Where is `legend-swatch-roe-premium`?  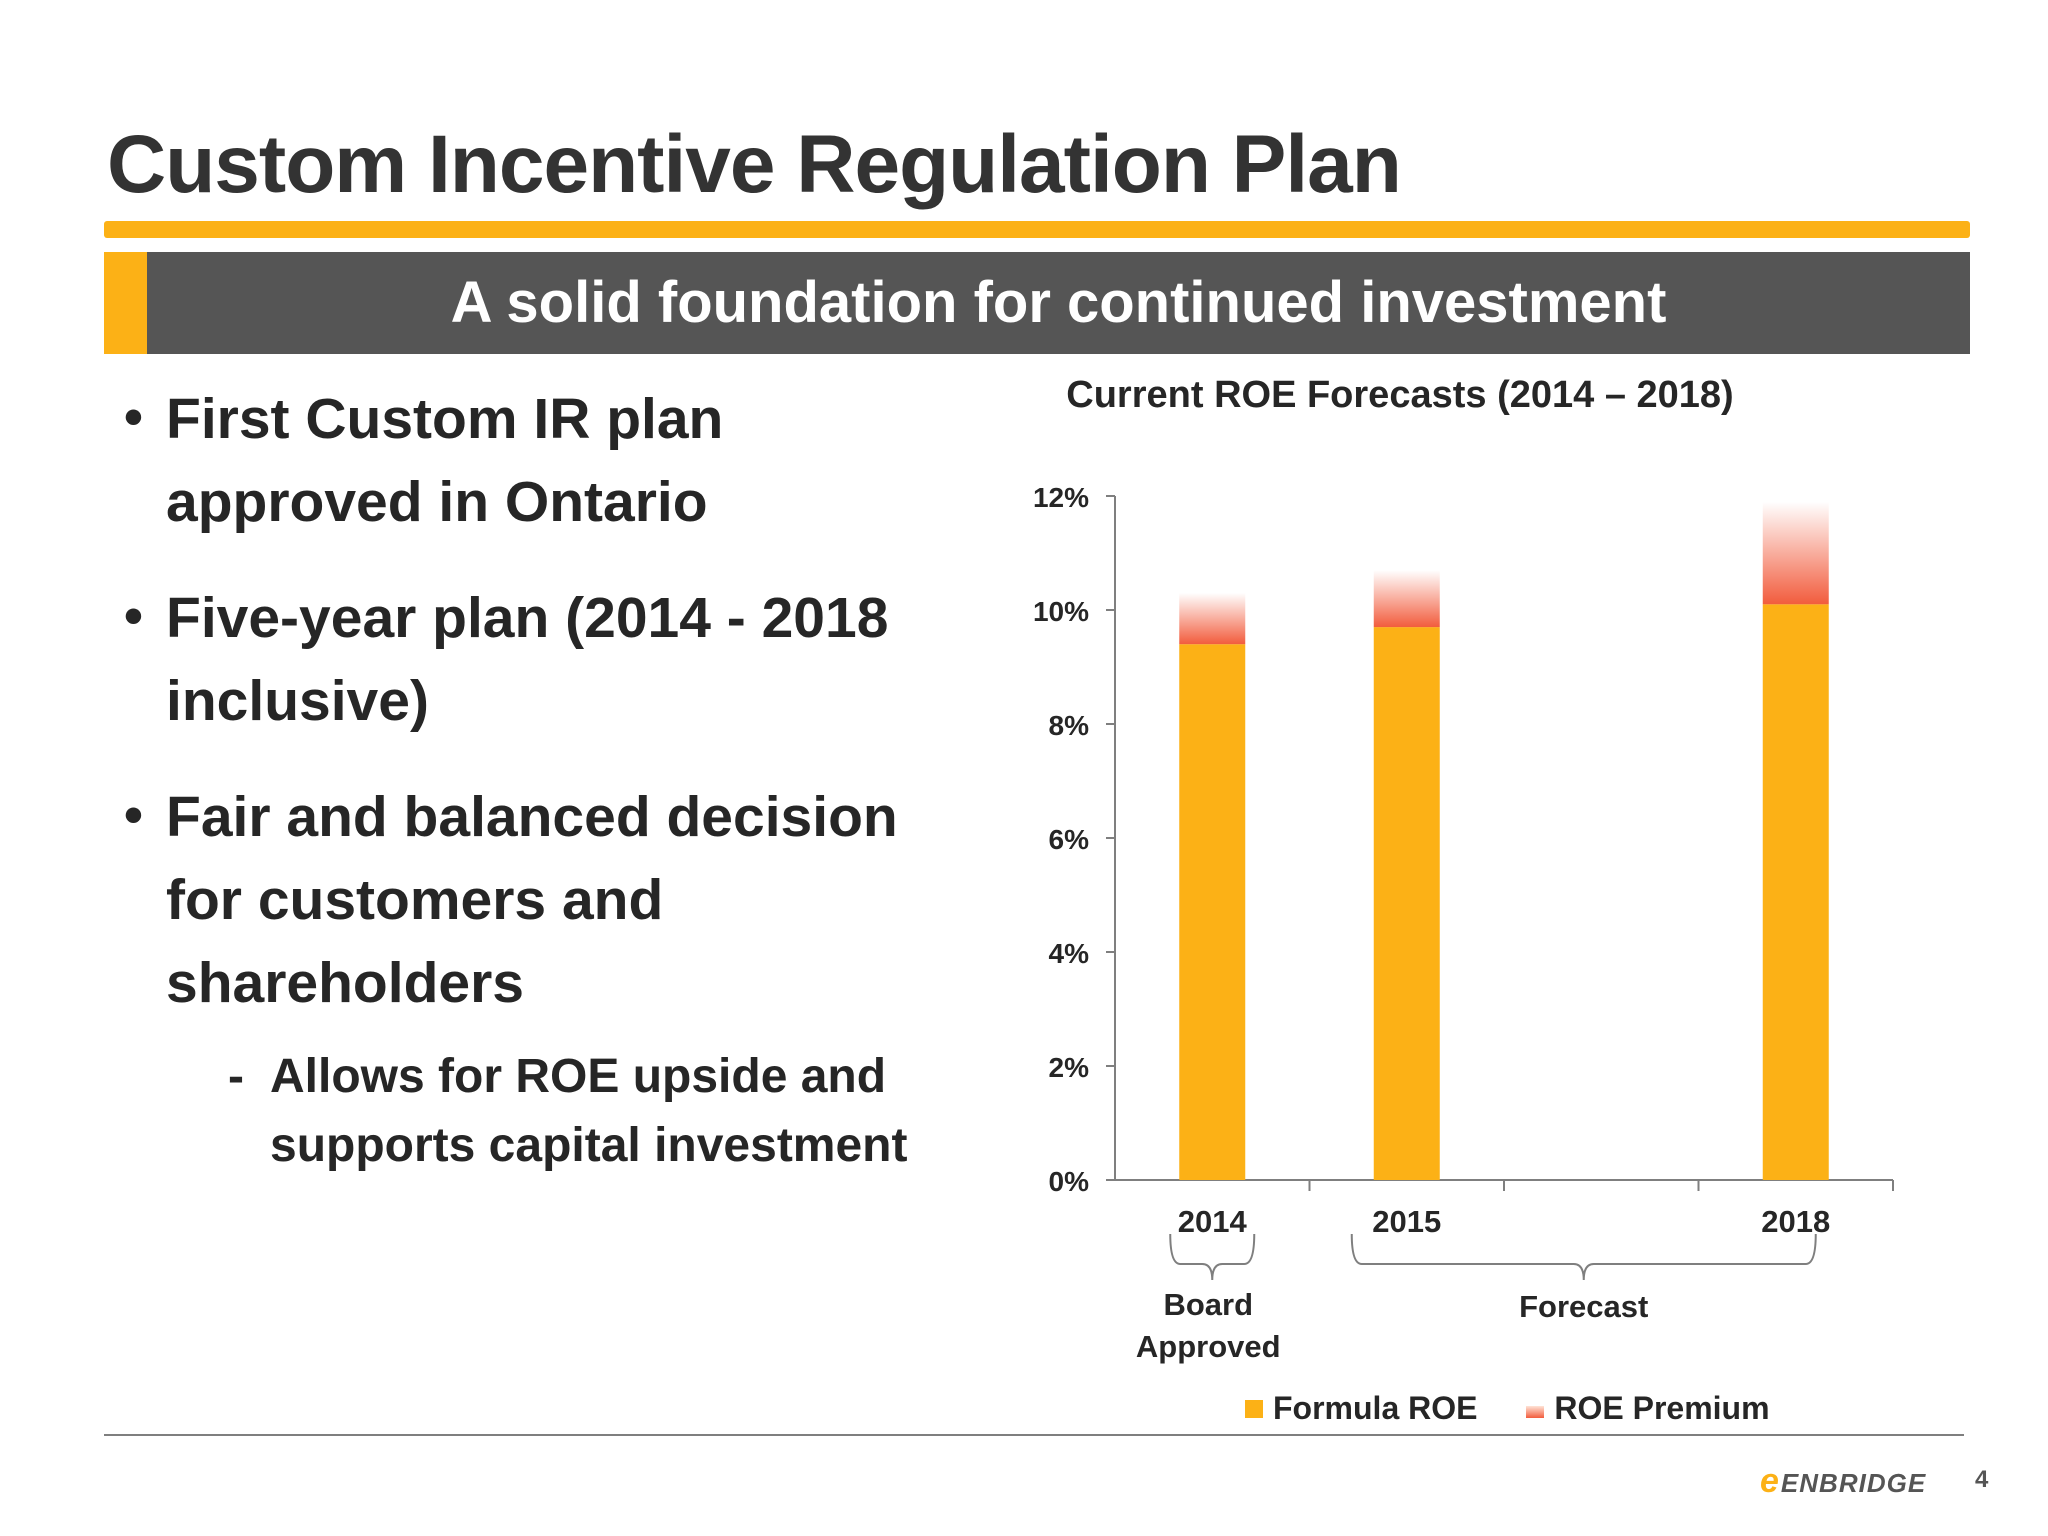 legend-swatch-roe-premium is located at coordinates (1535, 1412).